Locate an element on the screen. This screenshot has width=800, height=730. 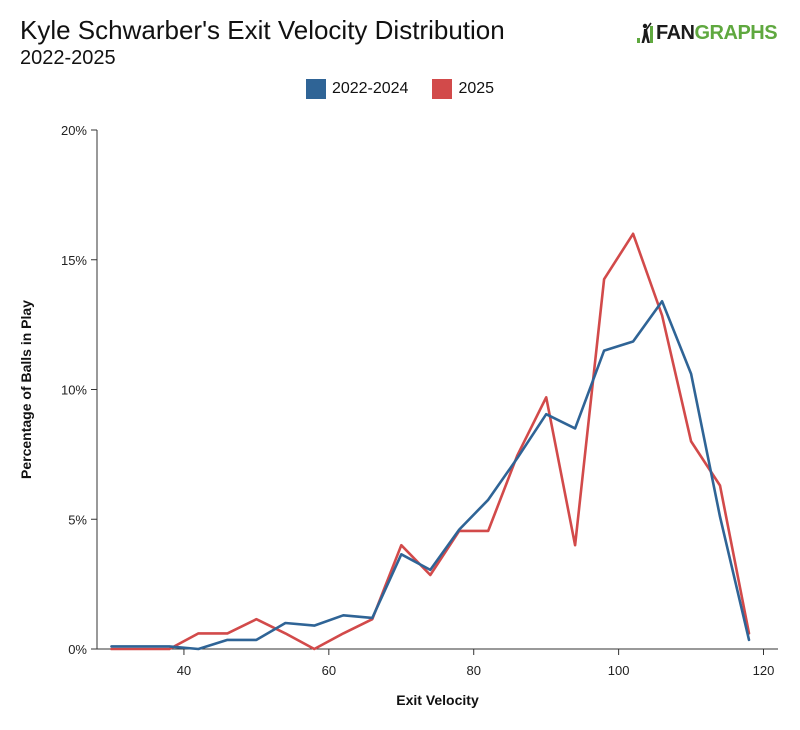
legend-item-2022-2024: 2022-2024 is located at coordinates (357, 89).